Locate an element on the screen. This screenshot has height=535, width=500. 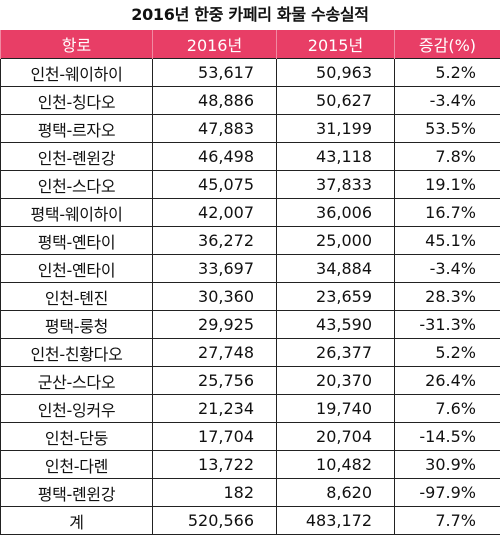
value-2016-cell: 29,925 is located at coordinates (215, 325).